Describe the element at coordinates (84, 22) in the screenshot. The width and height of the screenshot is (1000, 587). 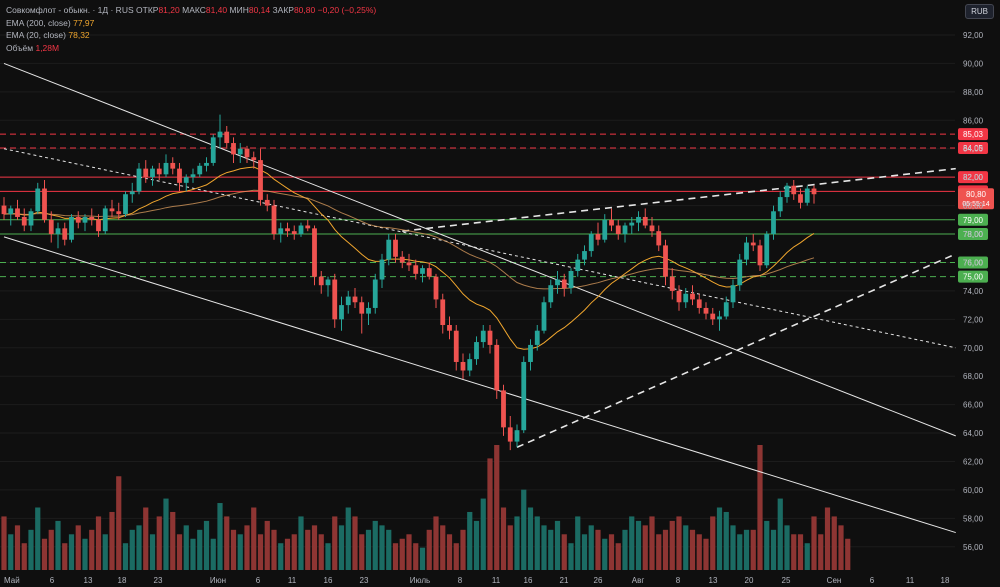
I see `legend-ema200-value: 77,97` at that location.